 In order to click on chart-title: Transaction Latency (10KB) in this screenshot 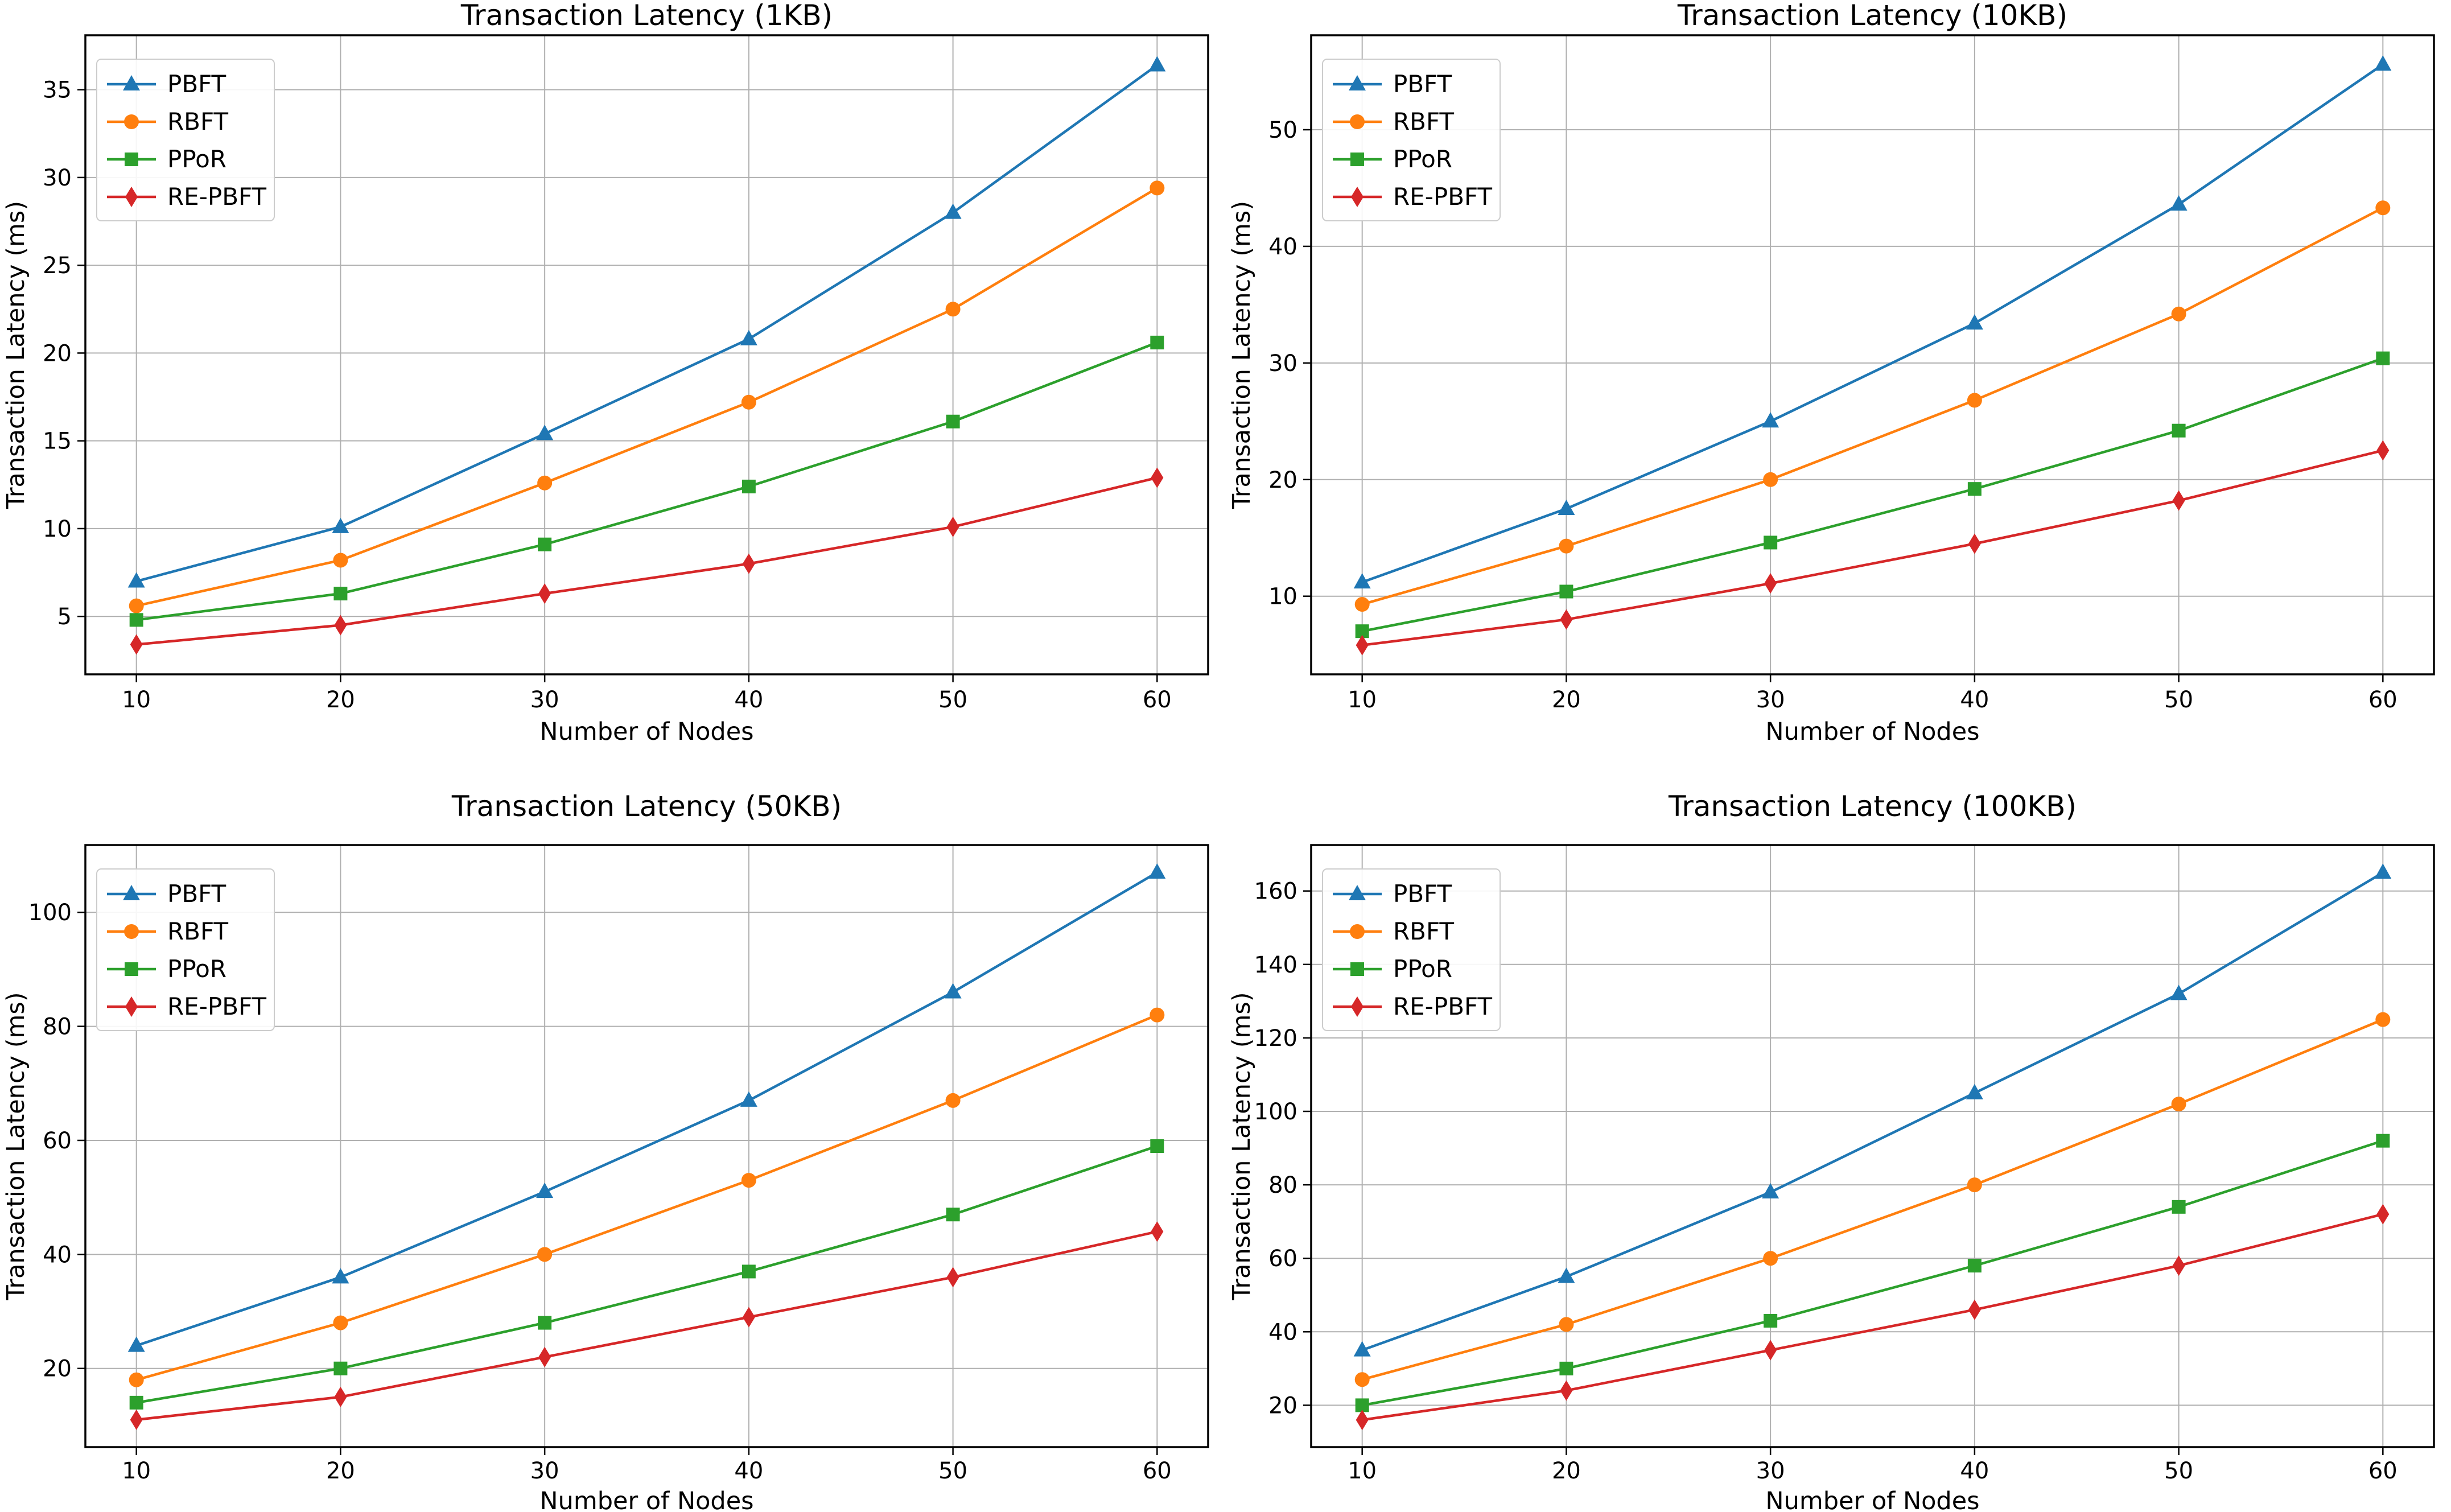, I will do `click(1872, 16)`.